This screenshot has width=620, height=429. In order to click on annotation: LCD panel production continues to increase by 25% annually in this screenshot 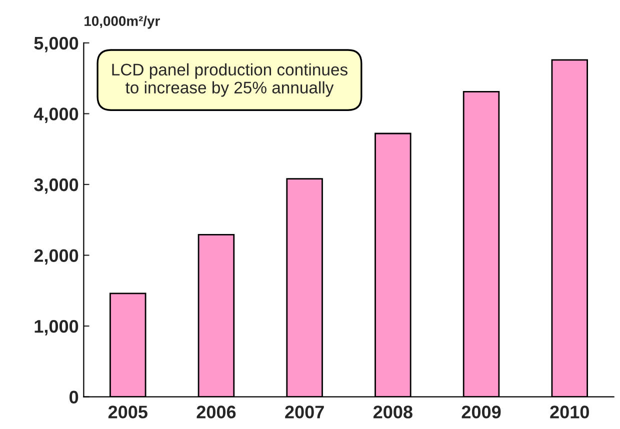, I will do `click(230, 80)`.